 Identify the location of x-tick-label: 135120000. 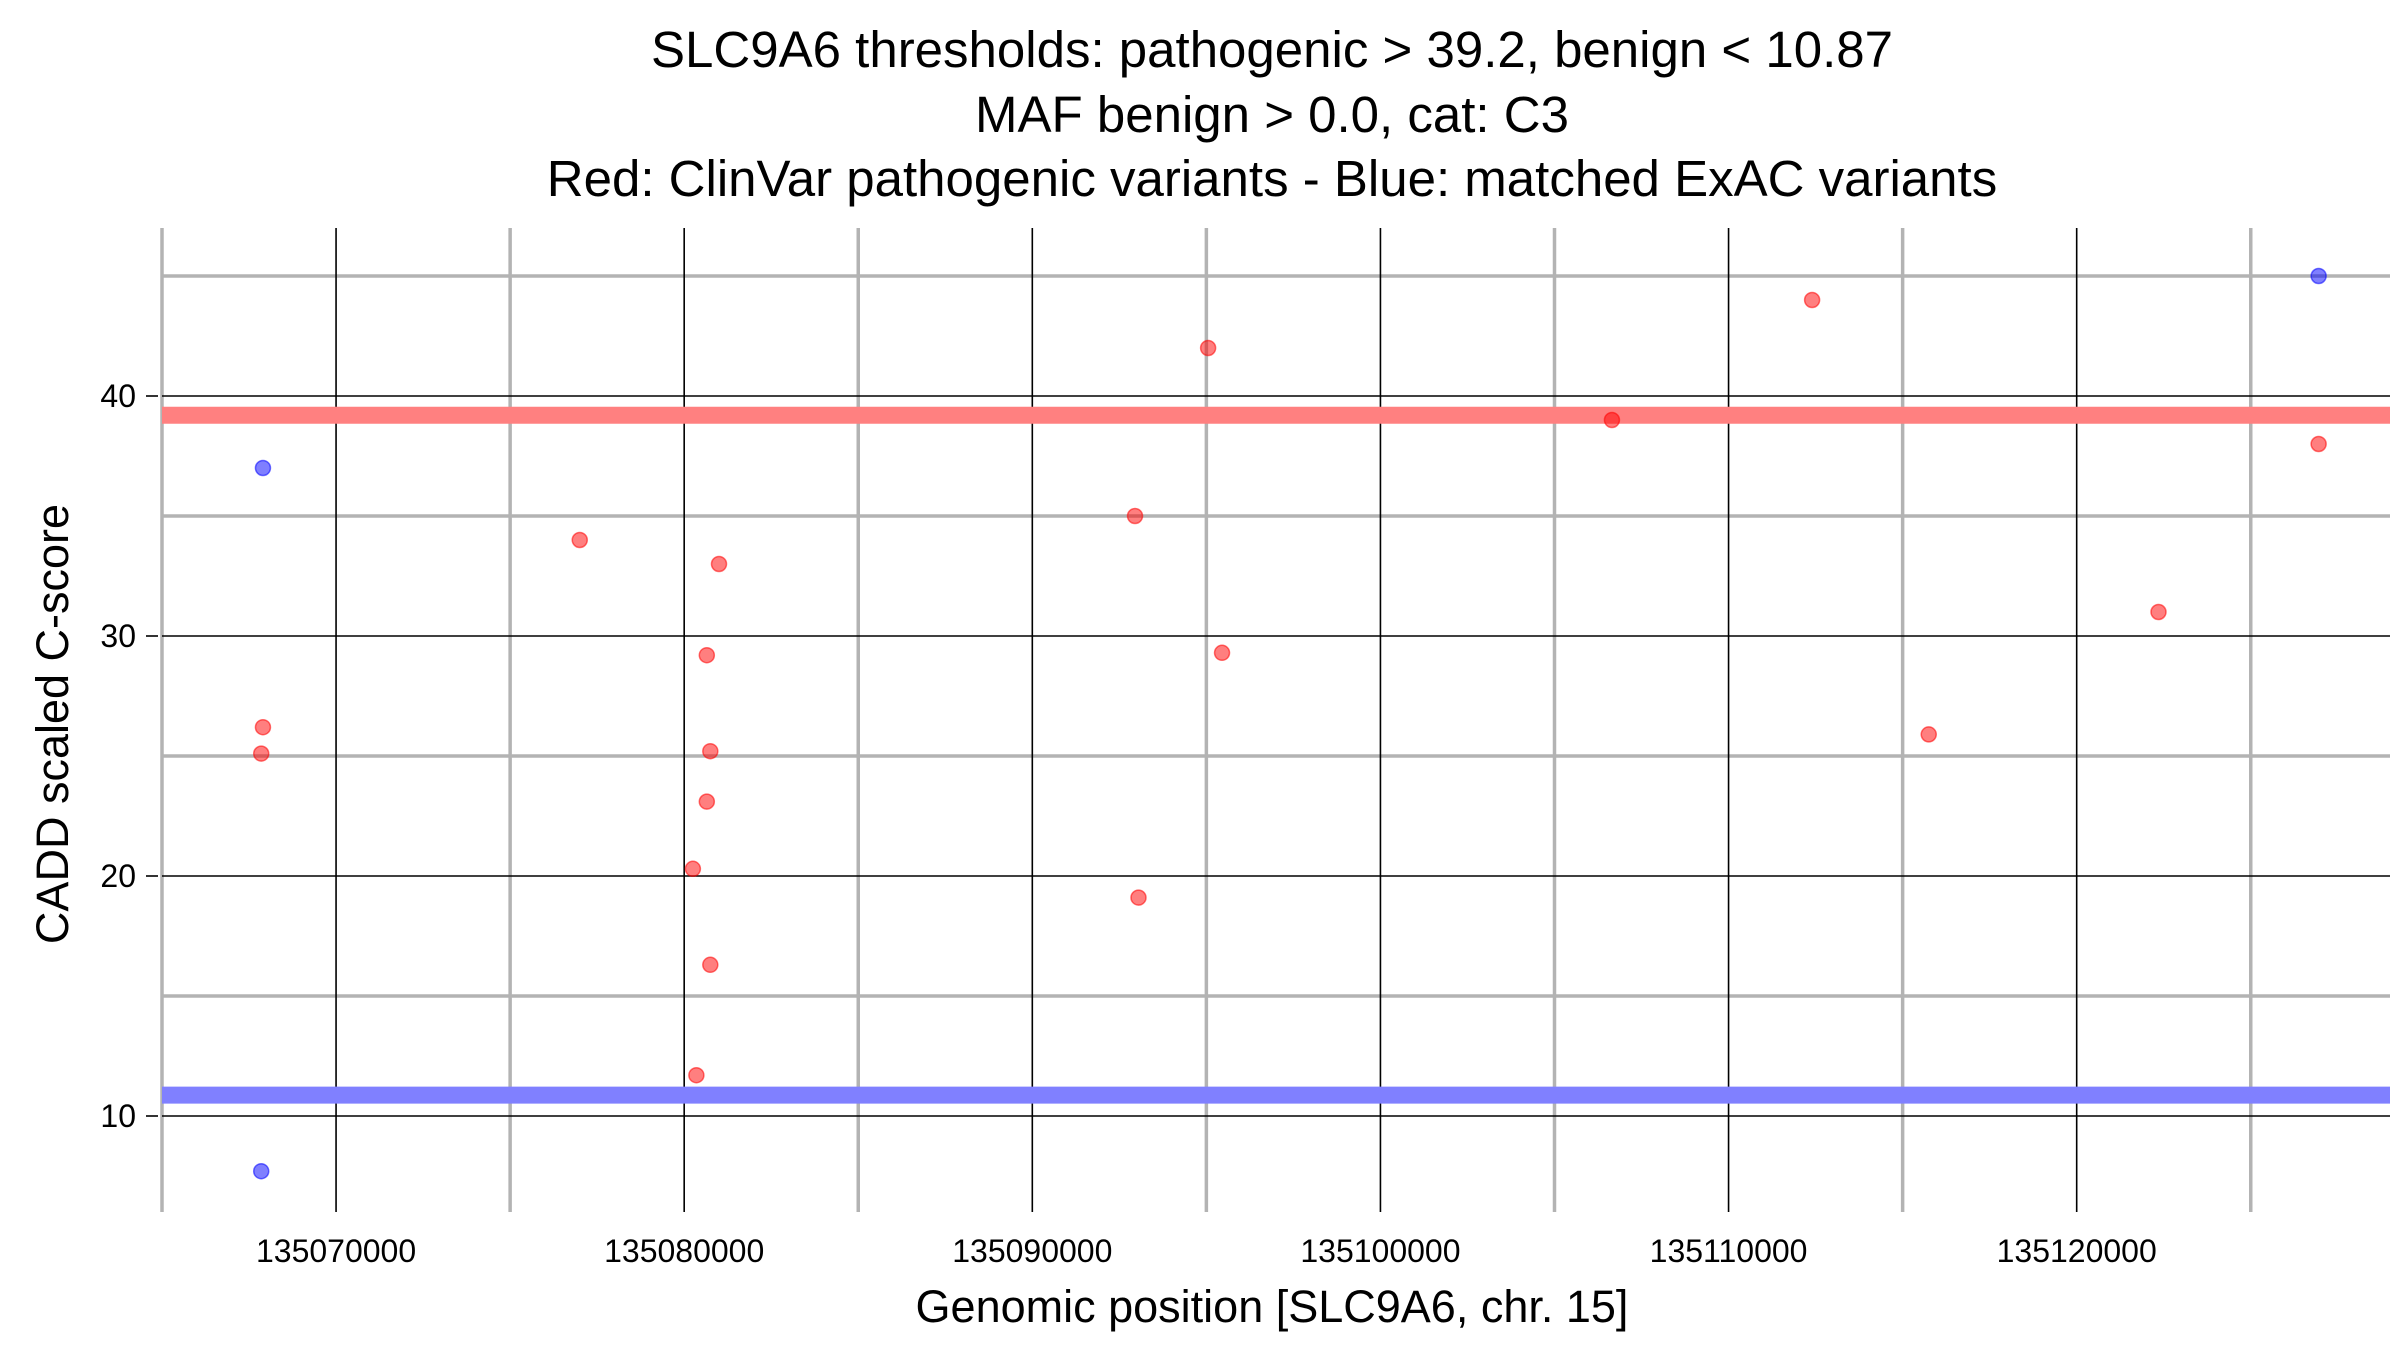
(2077, 1251).